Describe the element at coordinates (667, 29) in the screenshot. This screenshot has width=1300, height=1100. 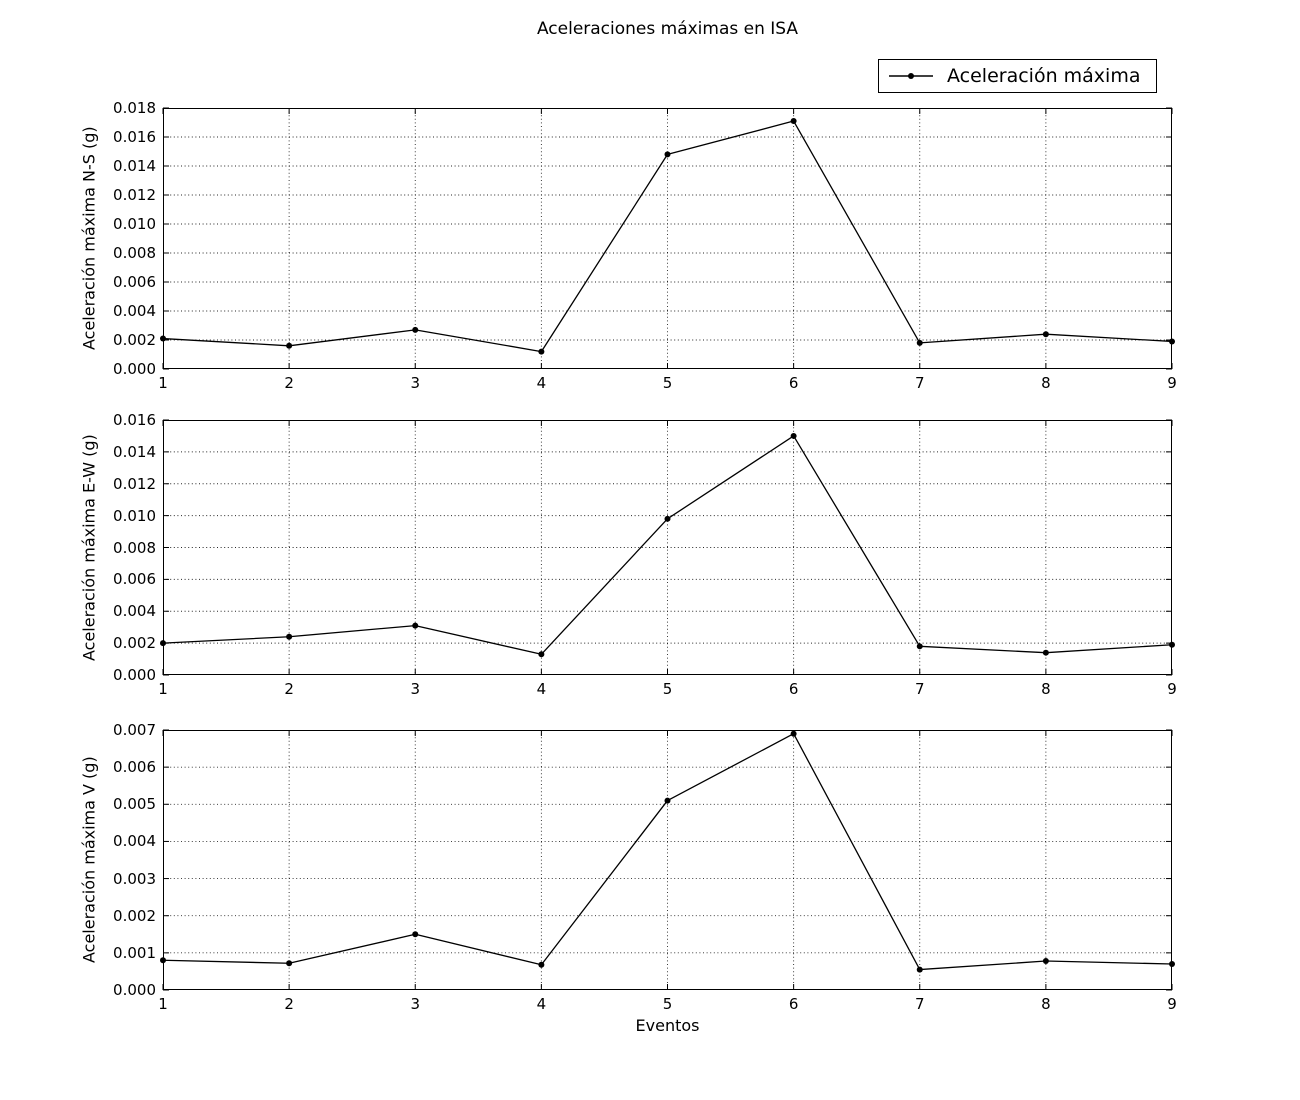
I see `chart-title: Aceleraciones máximas en ISA` at that location.